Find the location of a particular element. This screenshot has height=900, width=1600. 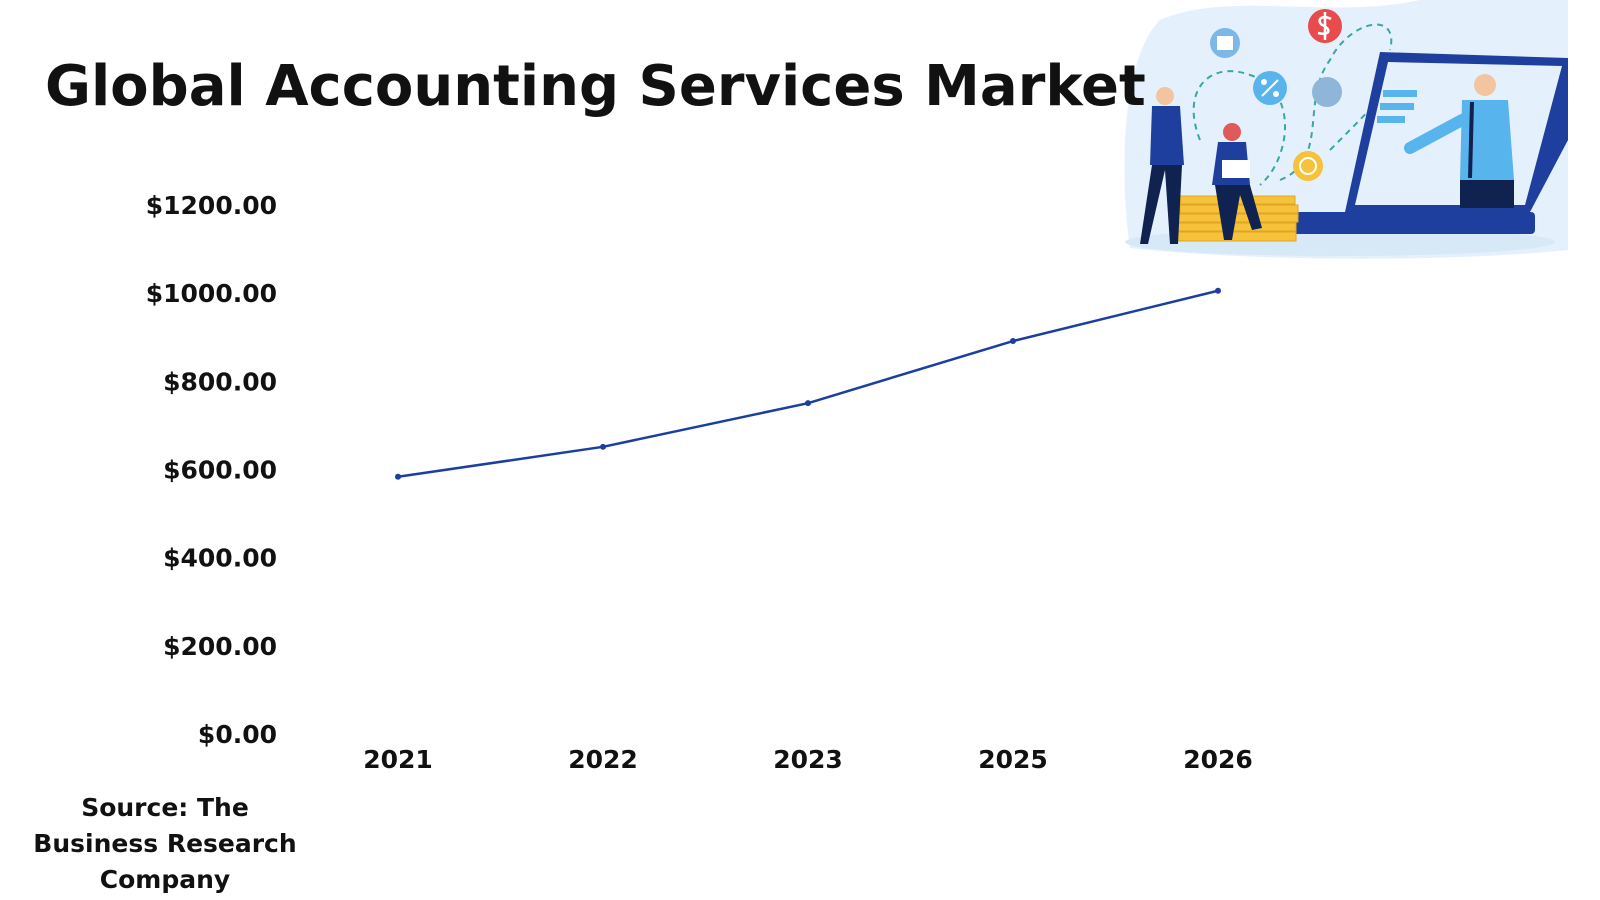

y-tick-label: $200.00 is located at coordinates (220, 646).